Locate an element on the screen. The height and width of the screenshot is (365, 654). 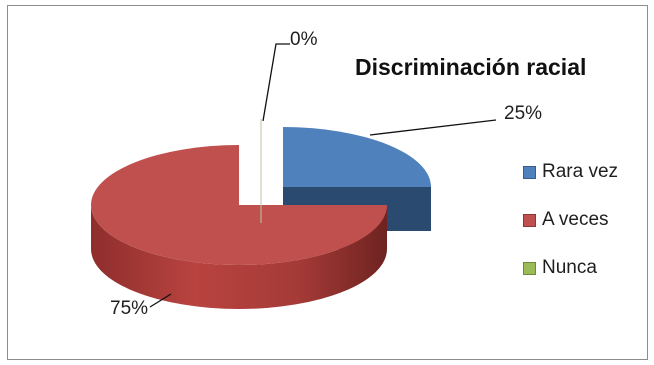
legend-label-a-veces: A veces is located at coordinates (575, 219).